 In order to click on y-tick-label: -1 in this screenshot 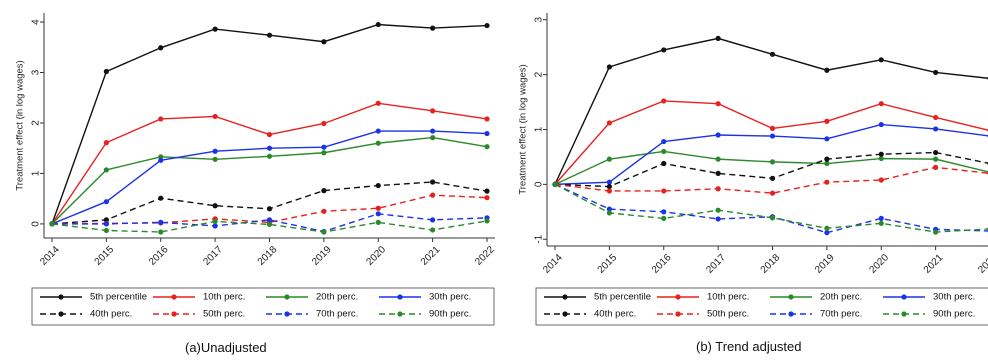, I will do `click(539, 238)`.